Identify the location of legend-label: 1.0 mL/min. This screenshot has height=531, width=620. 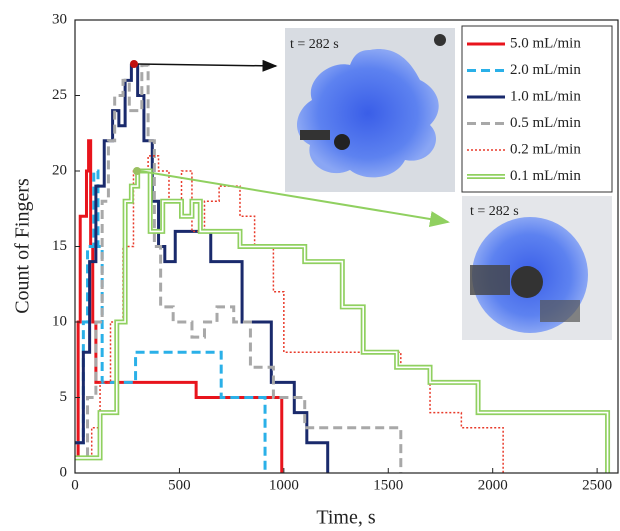
(545, 96).